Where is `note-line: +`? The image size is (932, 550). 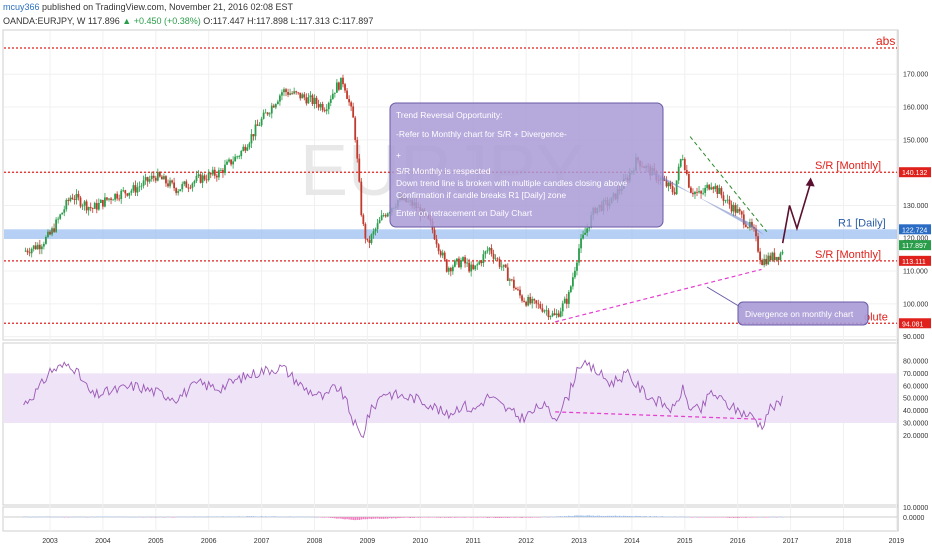 note-line: + is located at coordinates (398, 155).